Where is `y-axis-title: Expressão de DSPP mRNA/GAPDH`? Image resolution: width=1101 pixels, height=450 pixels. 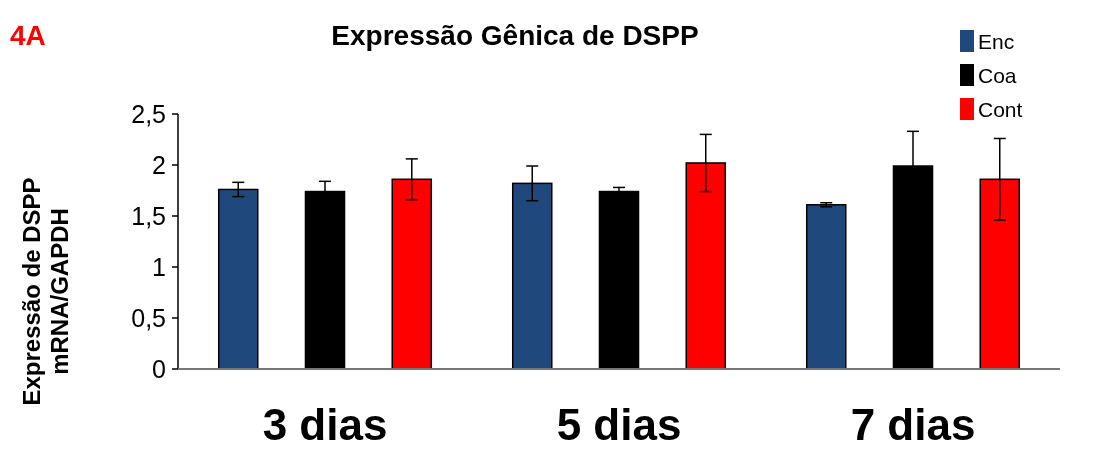 y-axis-title: Expressão de DSPP mRNA/GAPDH is located at coordinates (45, 291).